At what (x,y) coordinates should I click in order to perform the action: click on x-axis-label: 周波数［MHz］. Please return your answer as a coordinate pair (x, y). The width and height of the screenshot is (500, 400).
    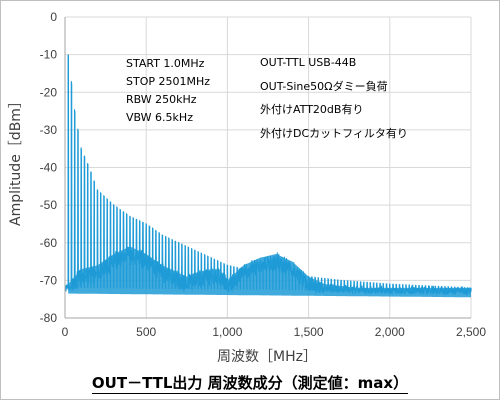
    Looking at the image, I should click on (267, 357).